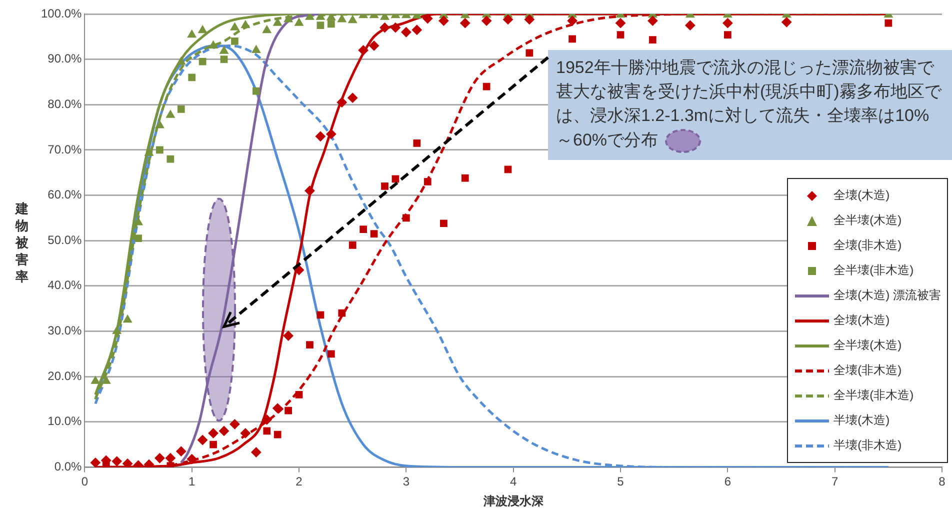 The width and height of the screenshot is (952, 511). I want to click on y-tick-label: 40.0%, so click(65, 285).